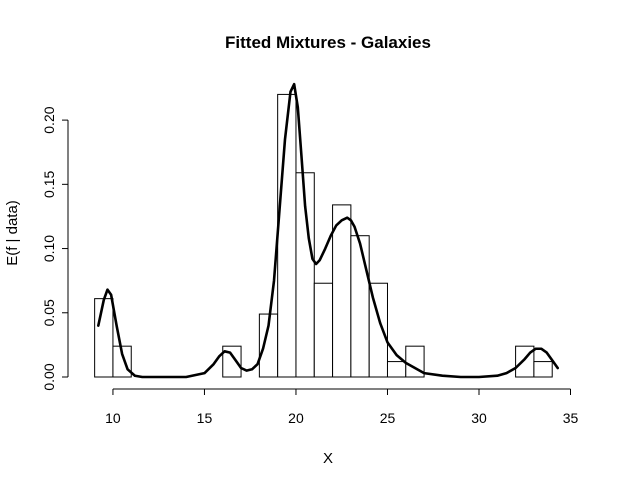 Image resolution: width=620 pixels, height=487 pixels. What do you see at coordinates (342, 407) in the screenshot?
I see `x-axis: 10 15 20 25 30 35` at bounding box center [342, 407].